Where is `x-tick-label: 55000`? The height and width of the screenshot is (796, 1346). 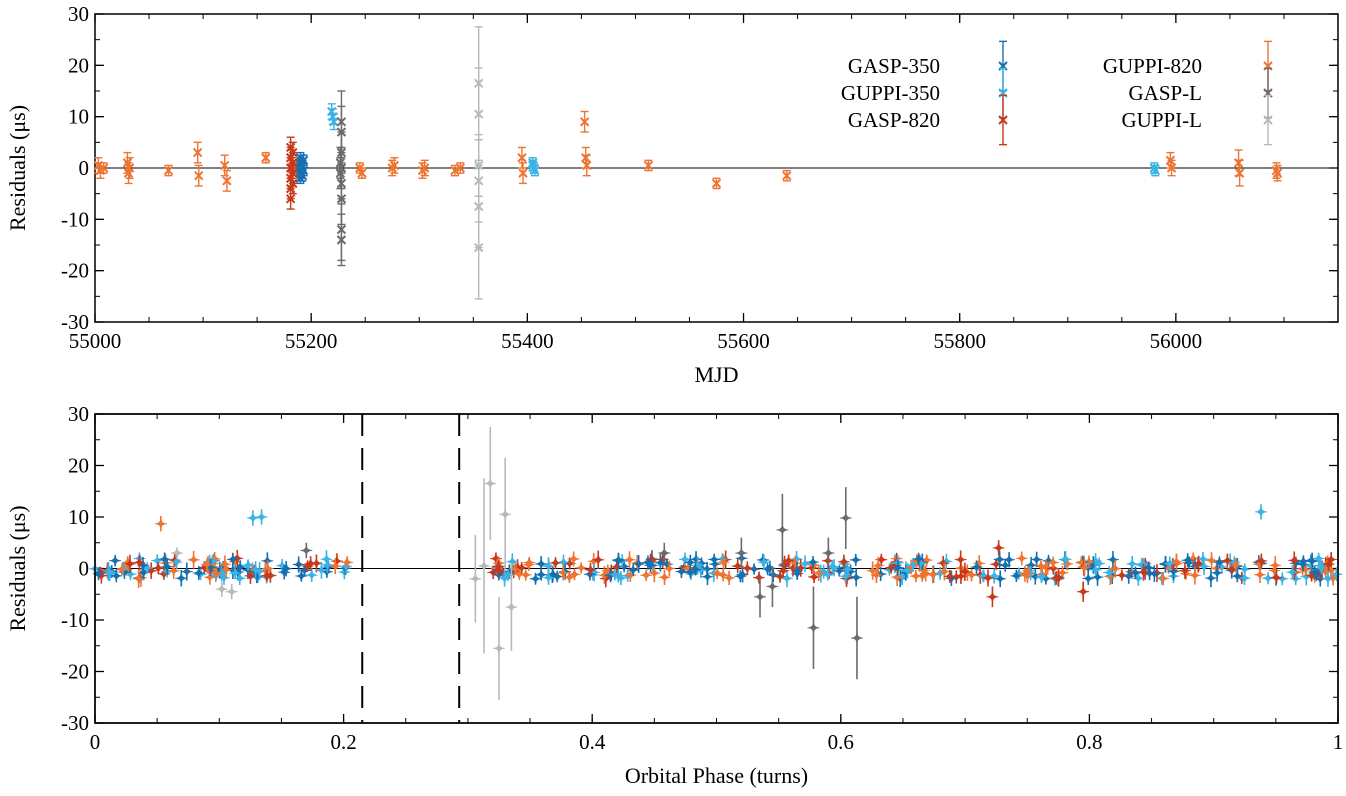 x-tick-label: 55000 is located at coordinates (95, 341).